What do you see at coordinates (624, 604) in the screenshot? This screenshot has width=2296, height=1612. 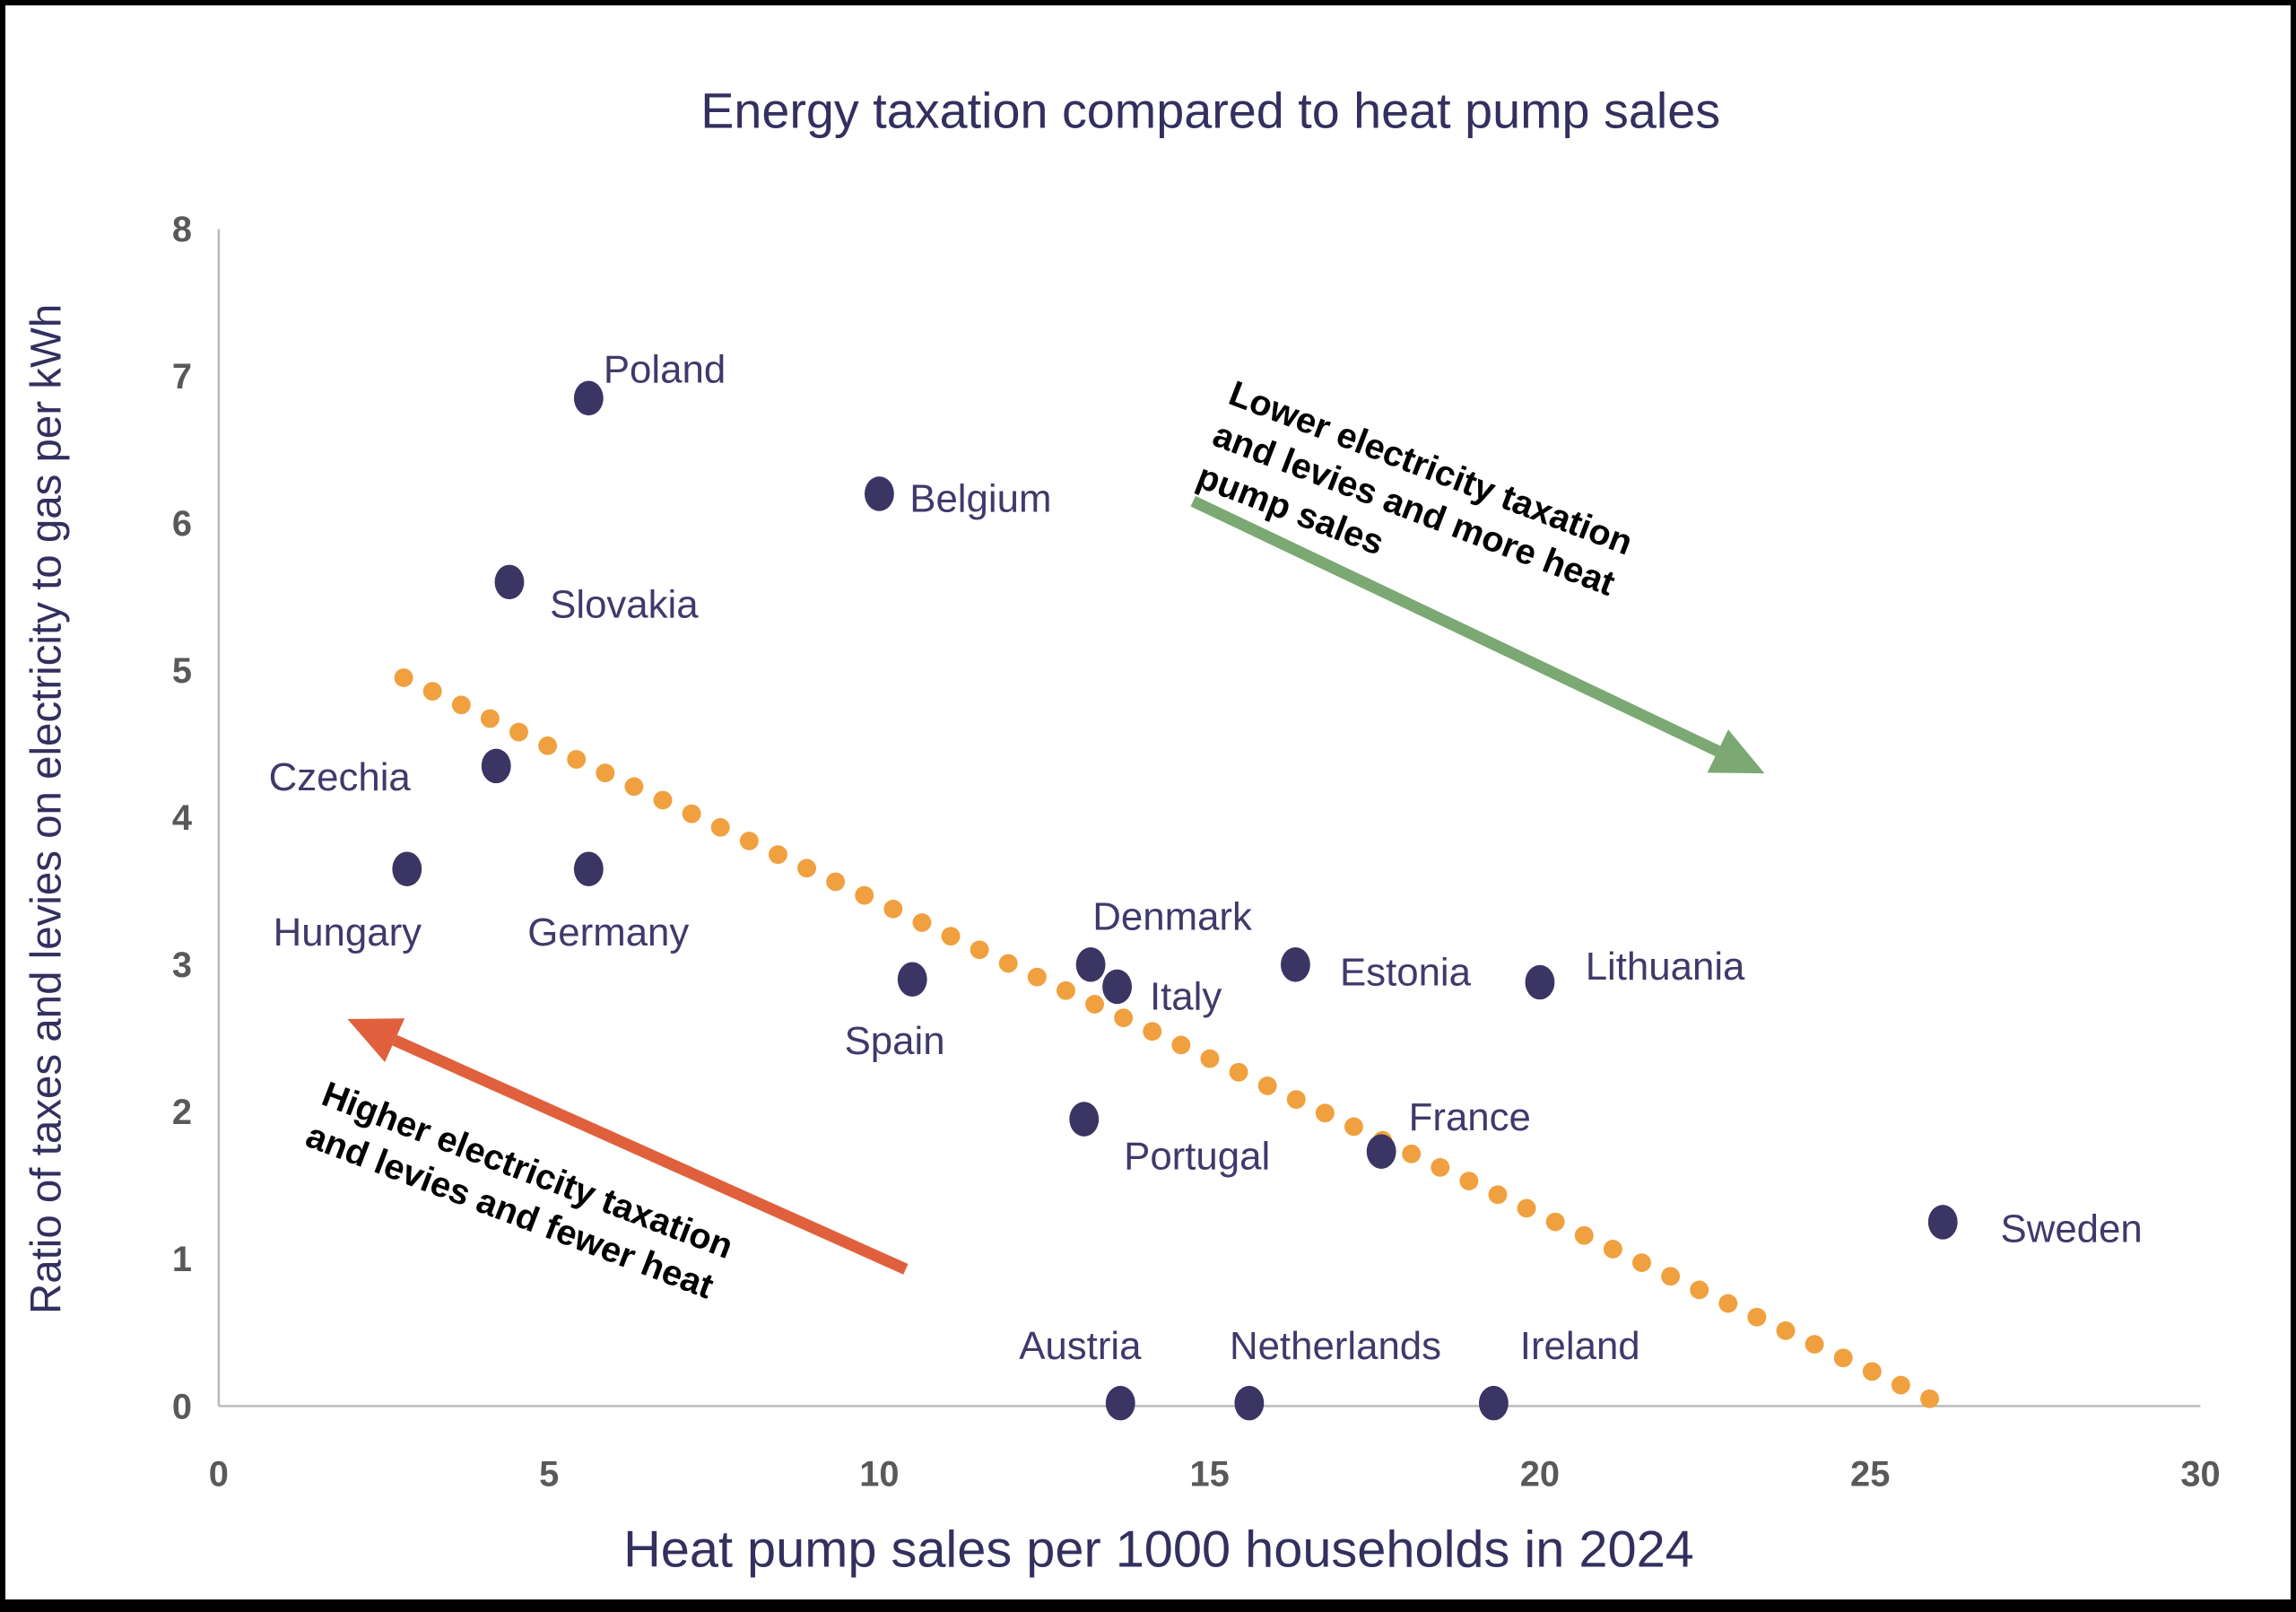 I see `label-slovakia: Slovakia` at bounding box center [624, 604].